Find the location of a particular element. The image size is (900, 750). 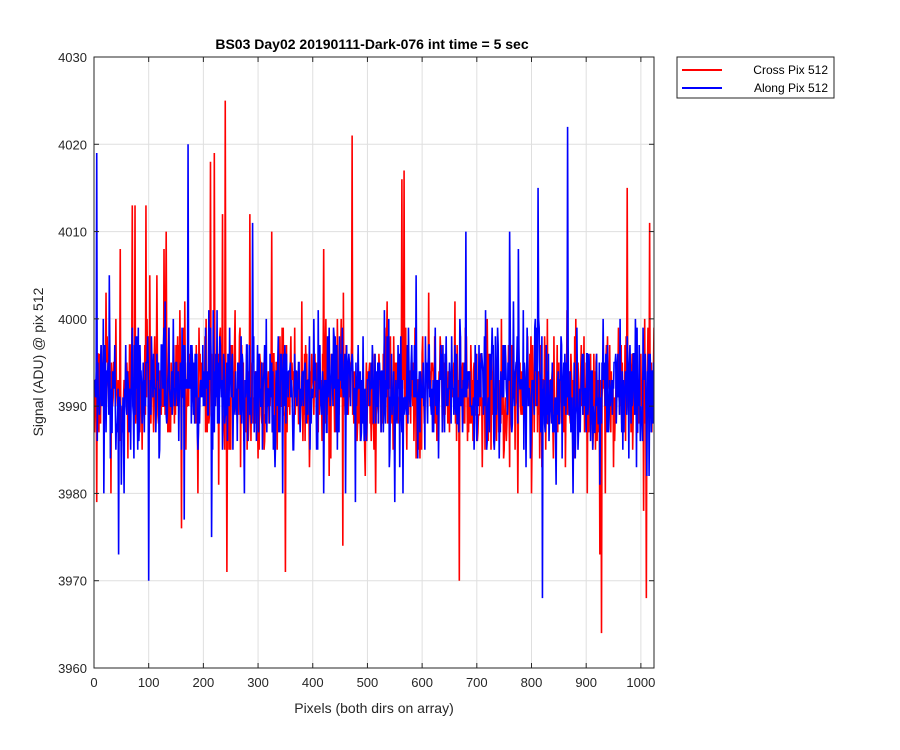

x-tick-label: 400 is located at coordinates (313, 682).